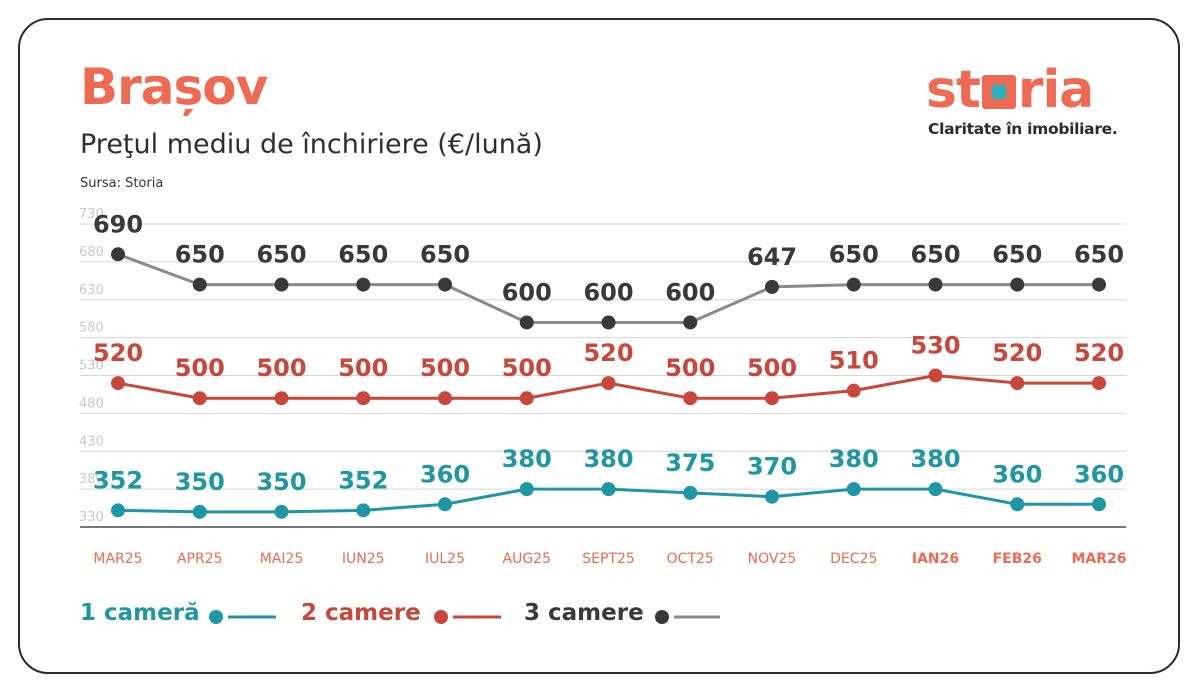 The height and width of the screenshot is (694, 1200). What do you see at coordinates (1098, 559) in the screenshot?
I see `x-tick-label: MAR26` at bounding box center [1098, 559].